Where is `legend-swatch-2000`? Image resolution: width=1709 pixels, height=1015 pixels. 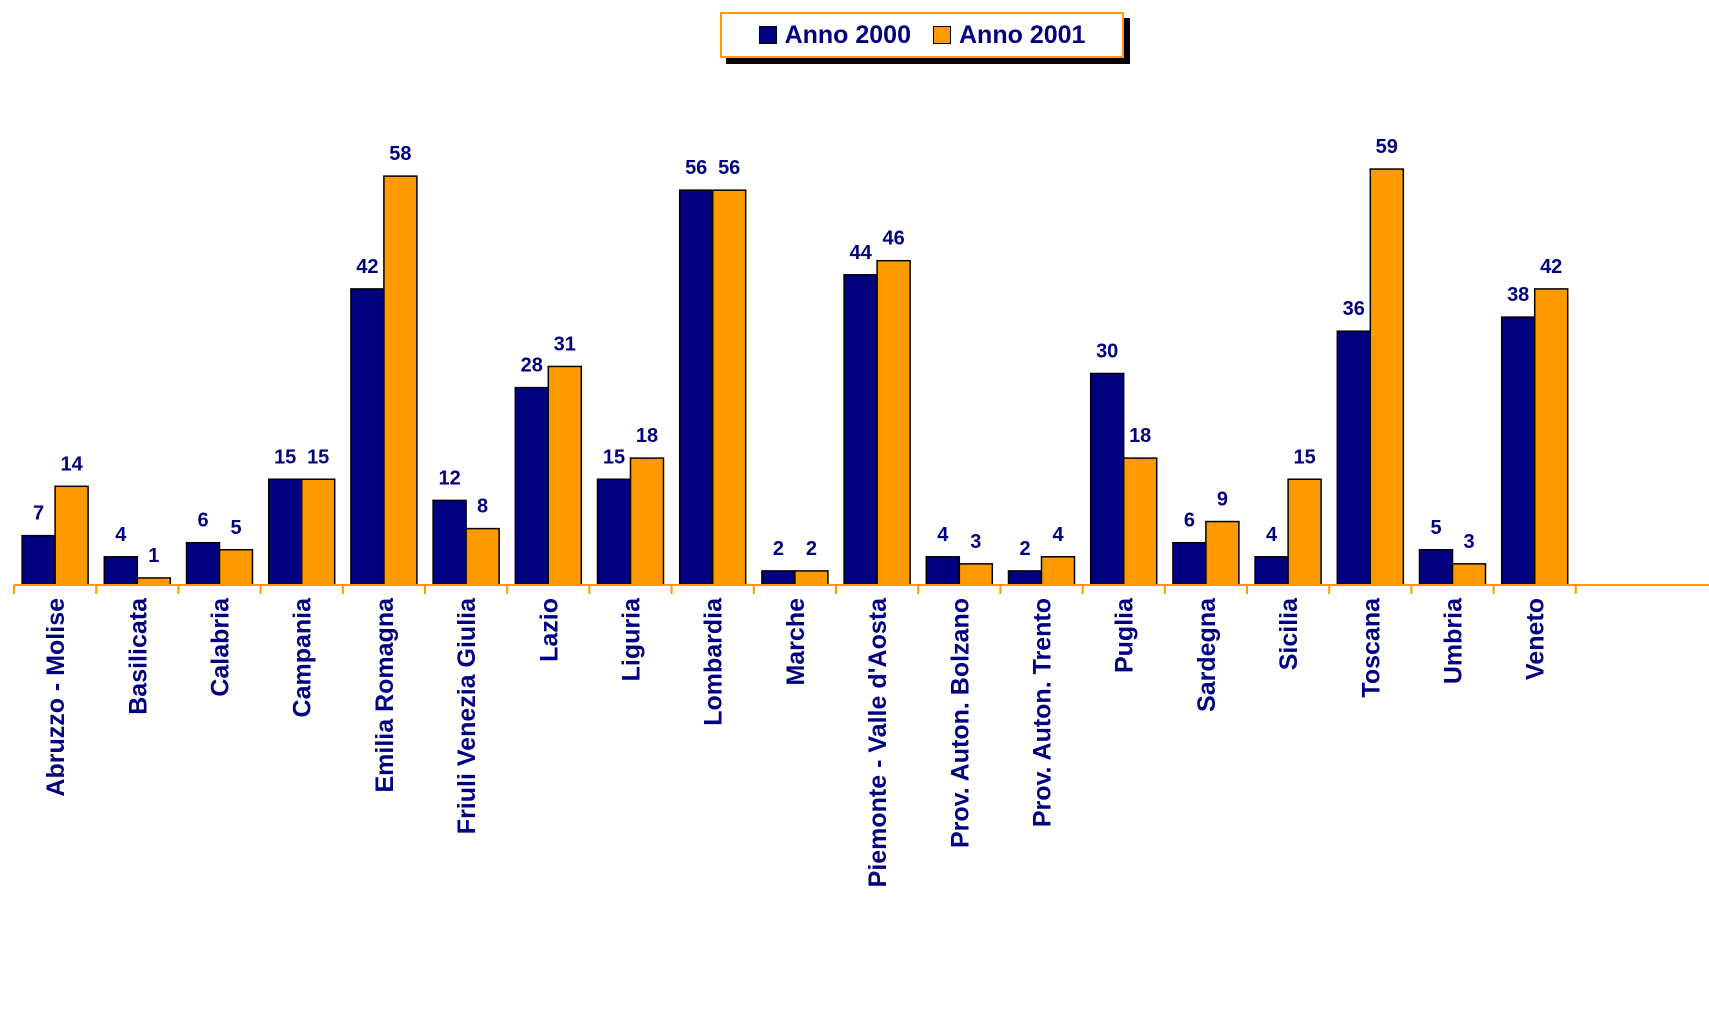 legend-swatch-2000 is located at coordinates (767, 35).